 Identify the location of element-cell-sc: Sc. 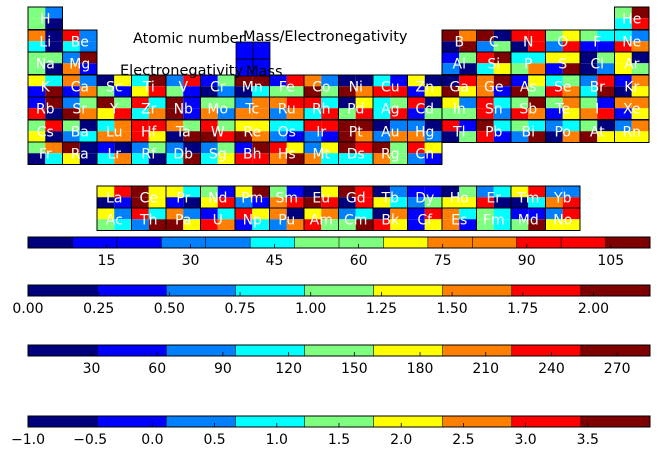
(114, 86).